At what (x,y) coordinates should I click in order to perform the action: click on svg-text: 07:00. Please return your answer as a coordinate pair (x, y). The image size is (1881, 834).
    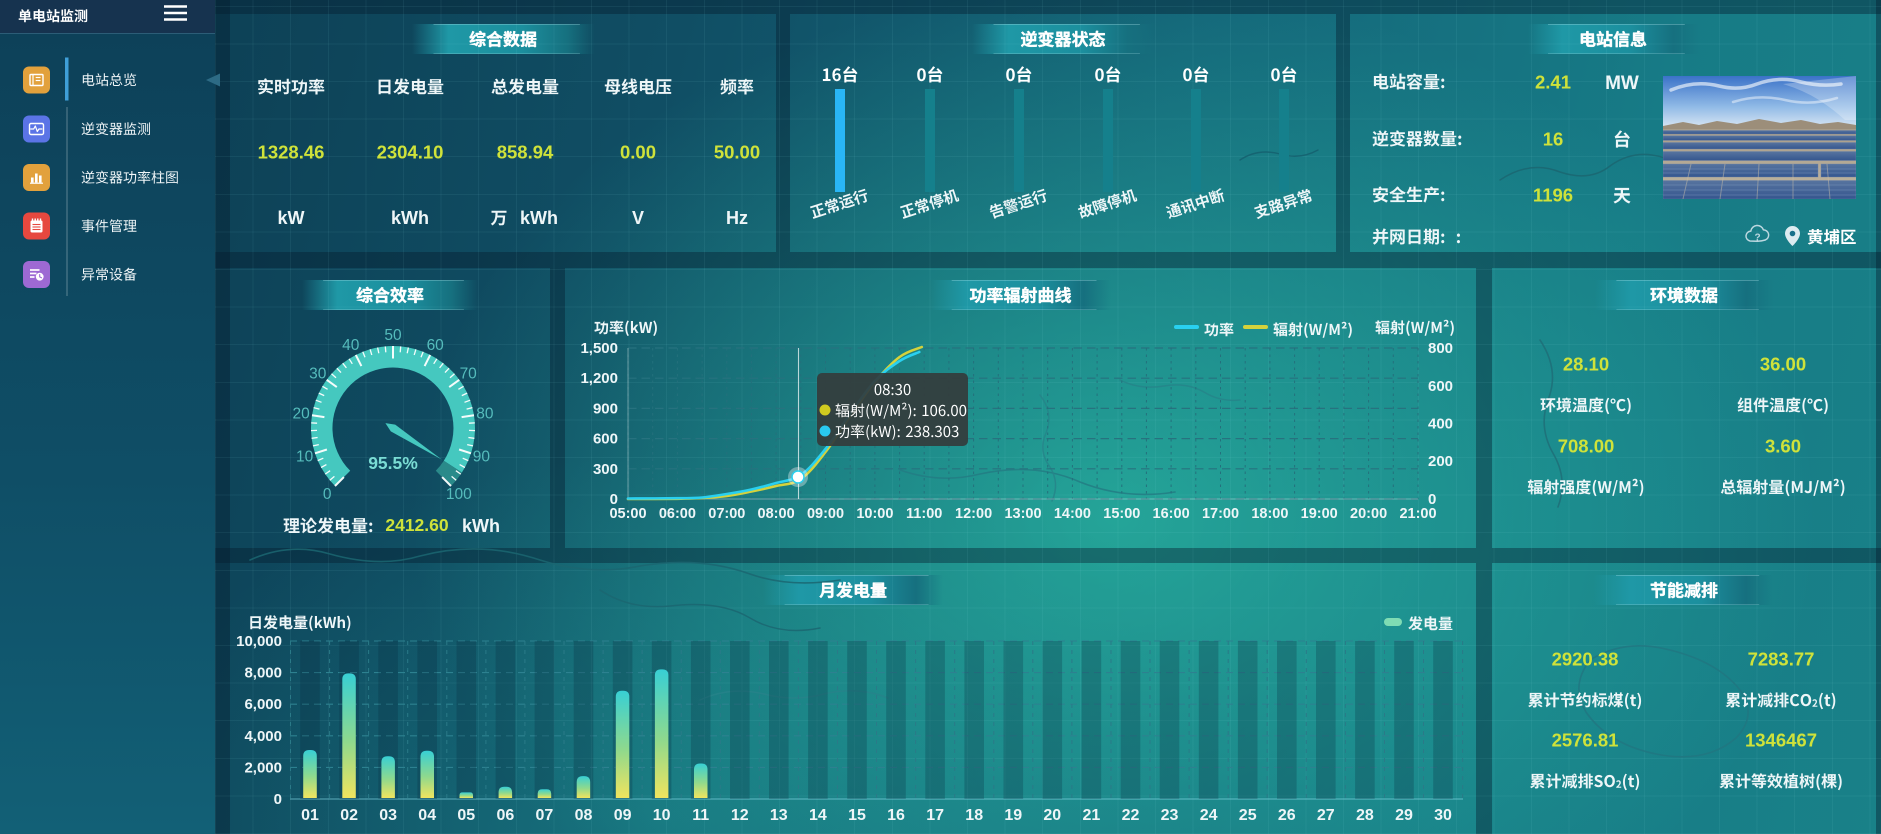
    Looking at the image, I should click on (726, 514).